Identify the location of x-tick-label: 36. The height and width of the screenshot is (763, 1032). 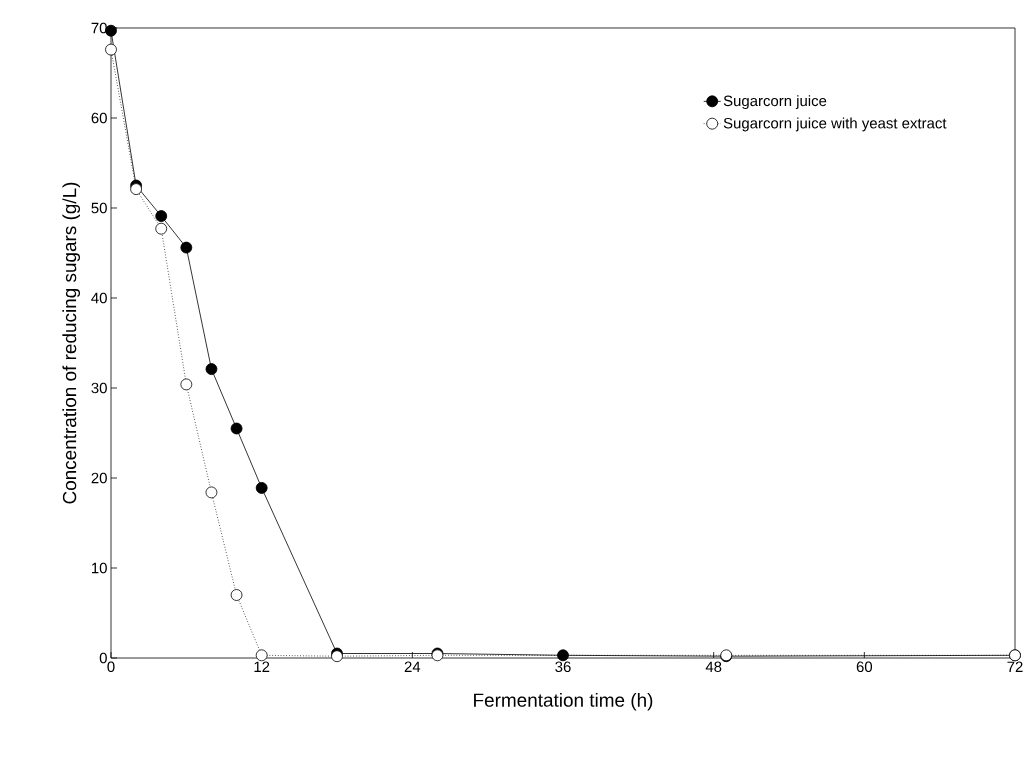
(563, 667).